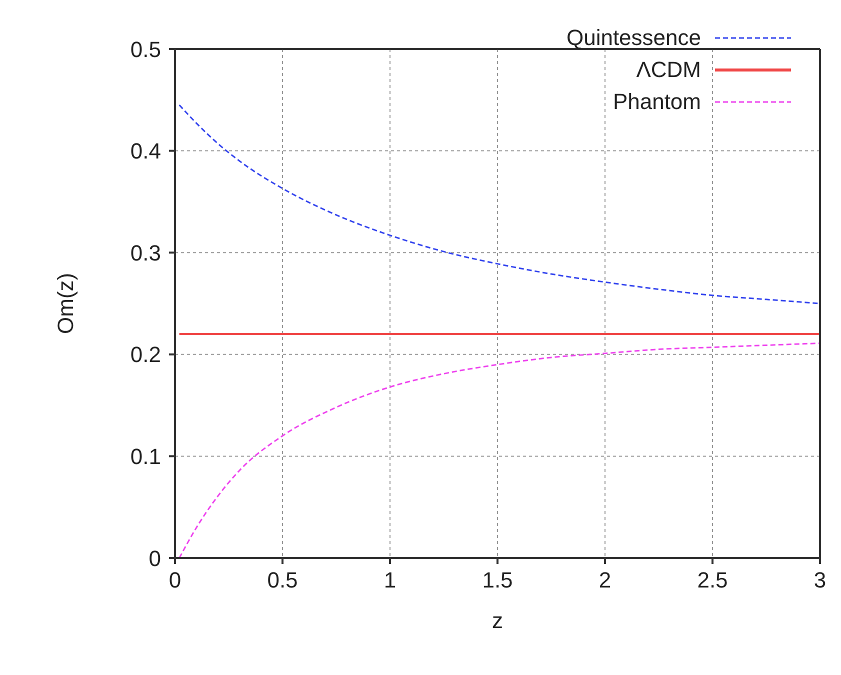 The height and width of the screenshot is (675, 841). I want to click on x-tick-label: 2, so click(605, 580).